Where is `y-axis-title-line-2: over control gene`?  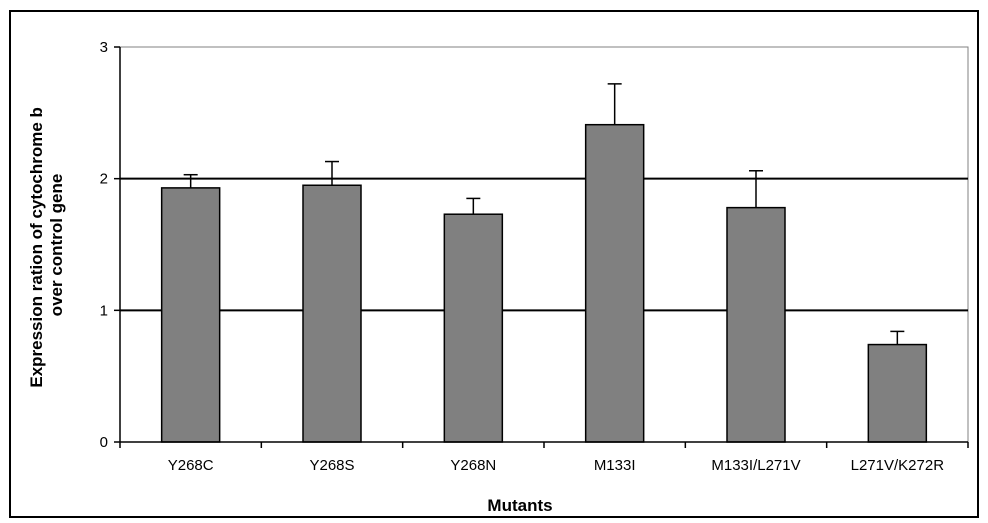 y-axis-title-line-2: over control gene is located at coordinates (56, 245).